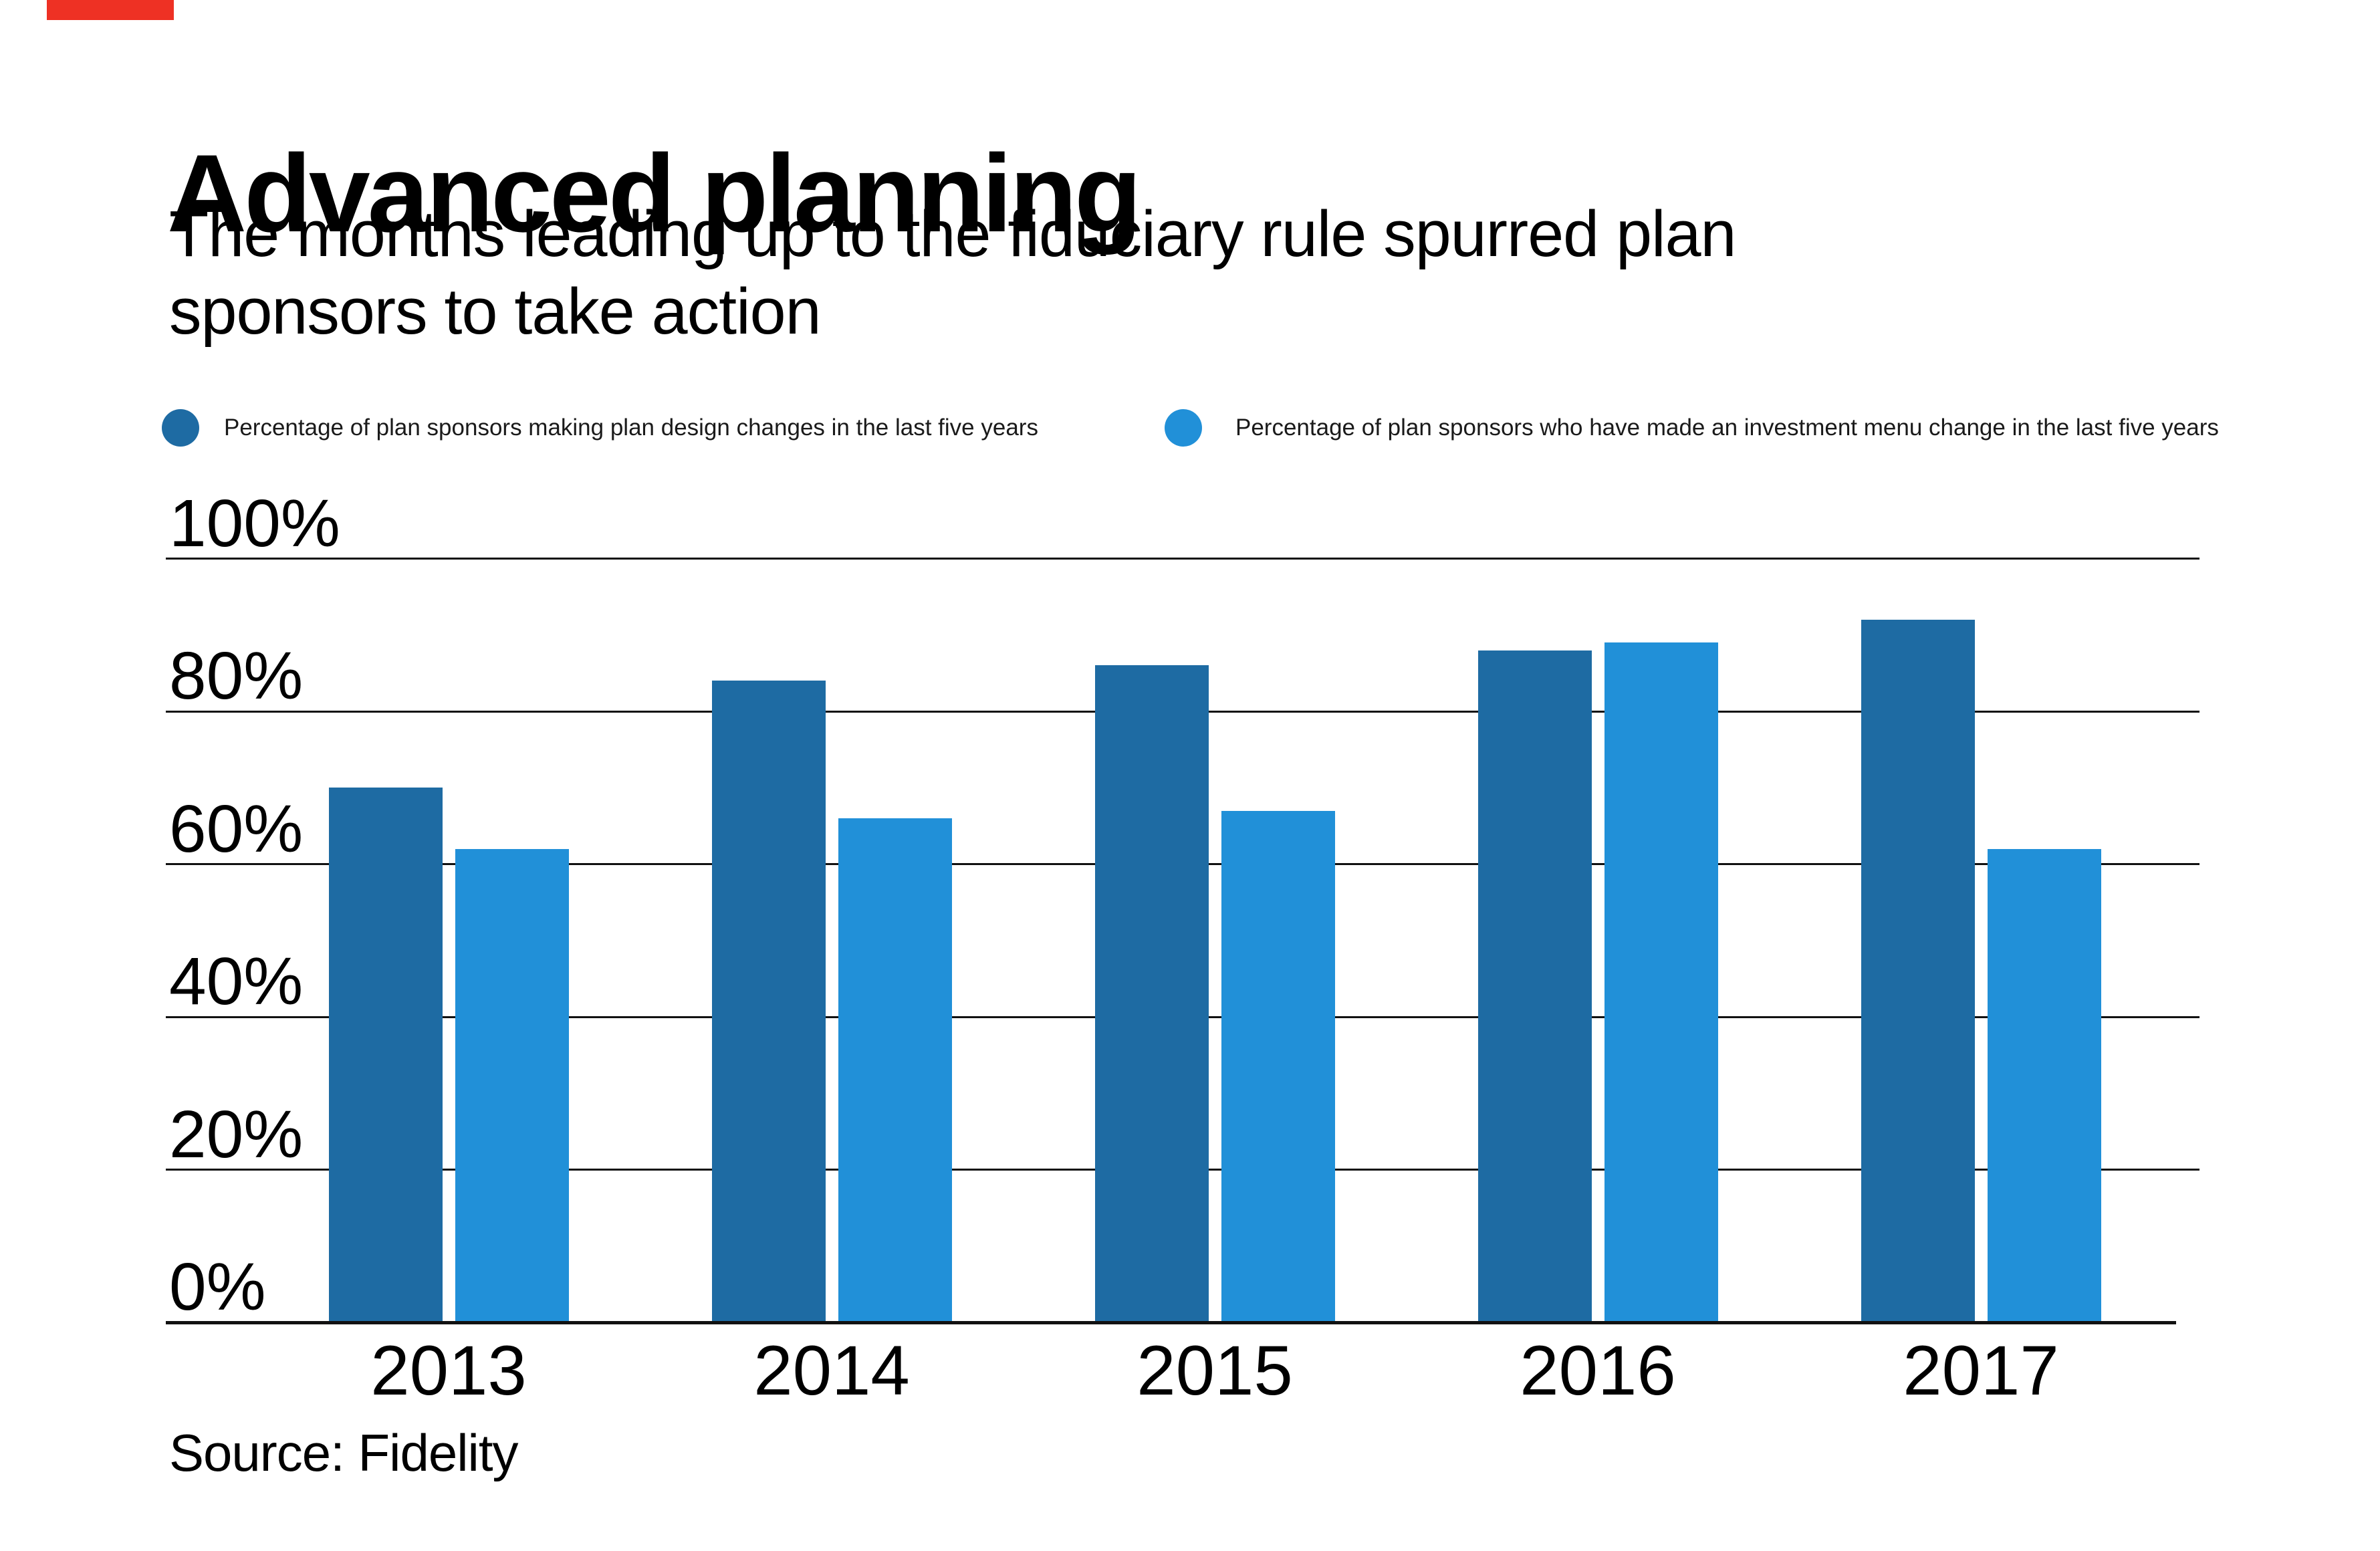  Describe the element at coordinates (1534, 986) in the screenshot. I see `bar-2016-plan-design` at that location.